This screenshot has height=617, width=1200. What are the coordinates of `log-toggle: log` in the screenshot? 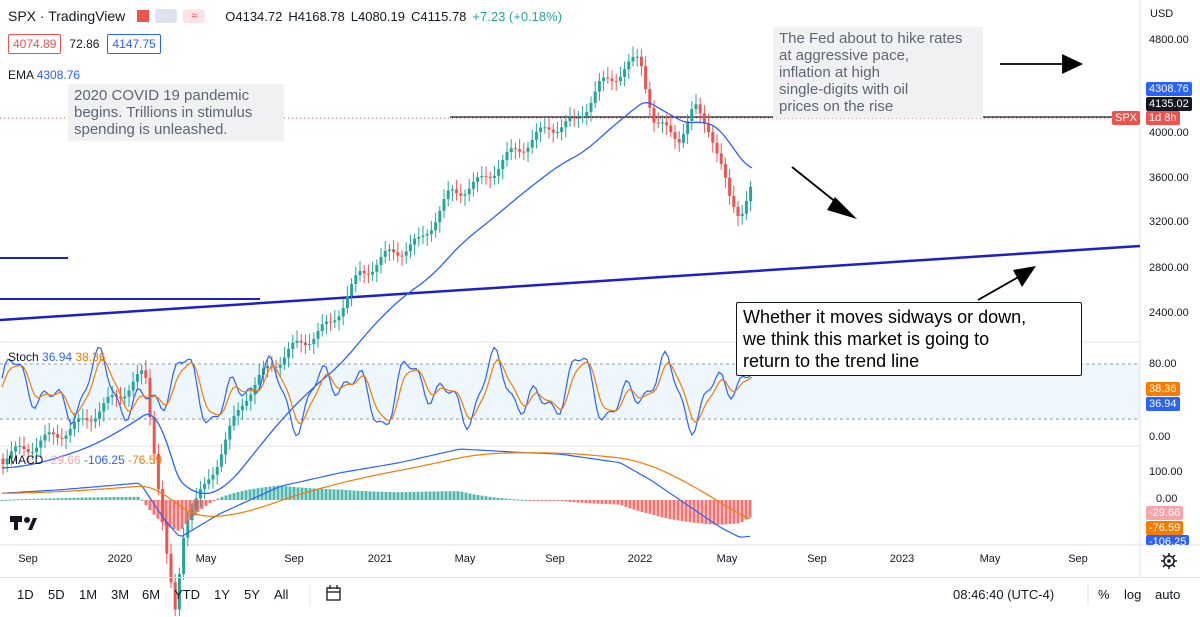 It's located at (1133, 594).